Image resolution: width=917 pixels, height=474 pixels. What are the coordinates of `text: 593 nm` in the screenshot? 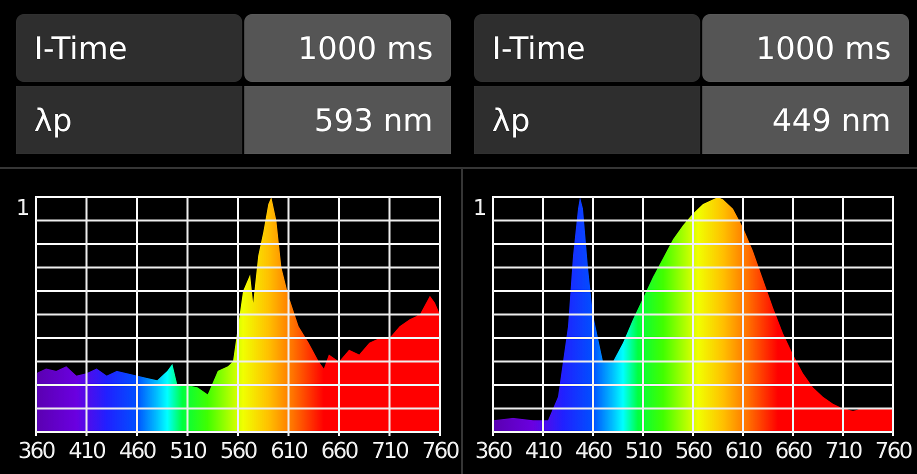 It's located at (373, 121).